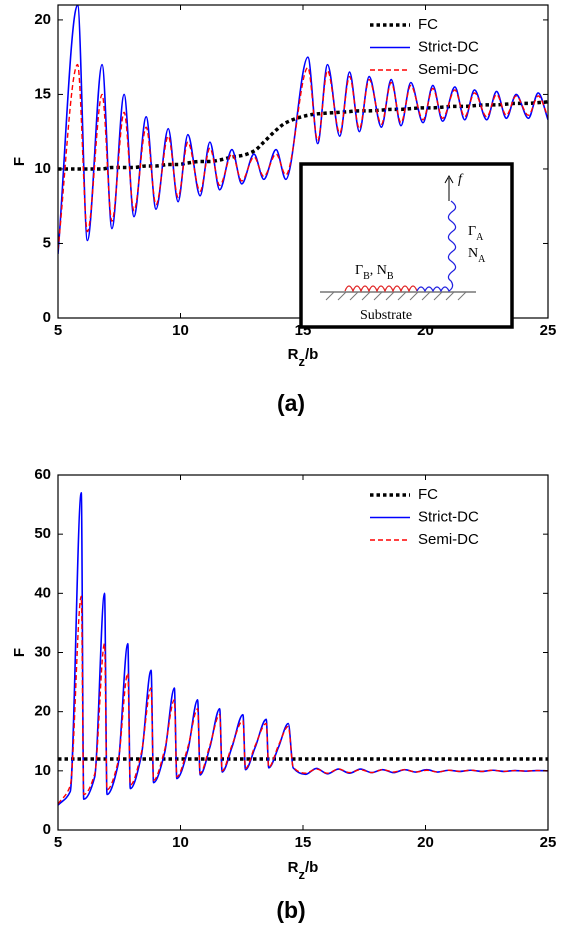  Describe the element at coordinates (449, 179) in the screenshot. I see `force-arrow-head` at that location.